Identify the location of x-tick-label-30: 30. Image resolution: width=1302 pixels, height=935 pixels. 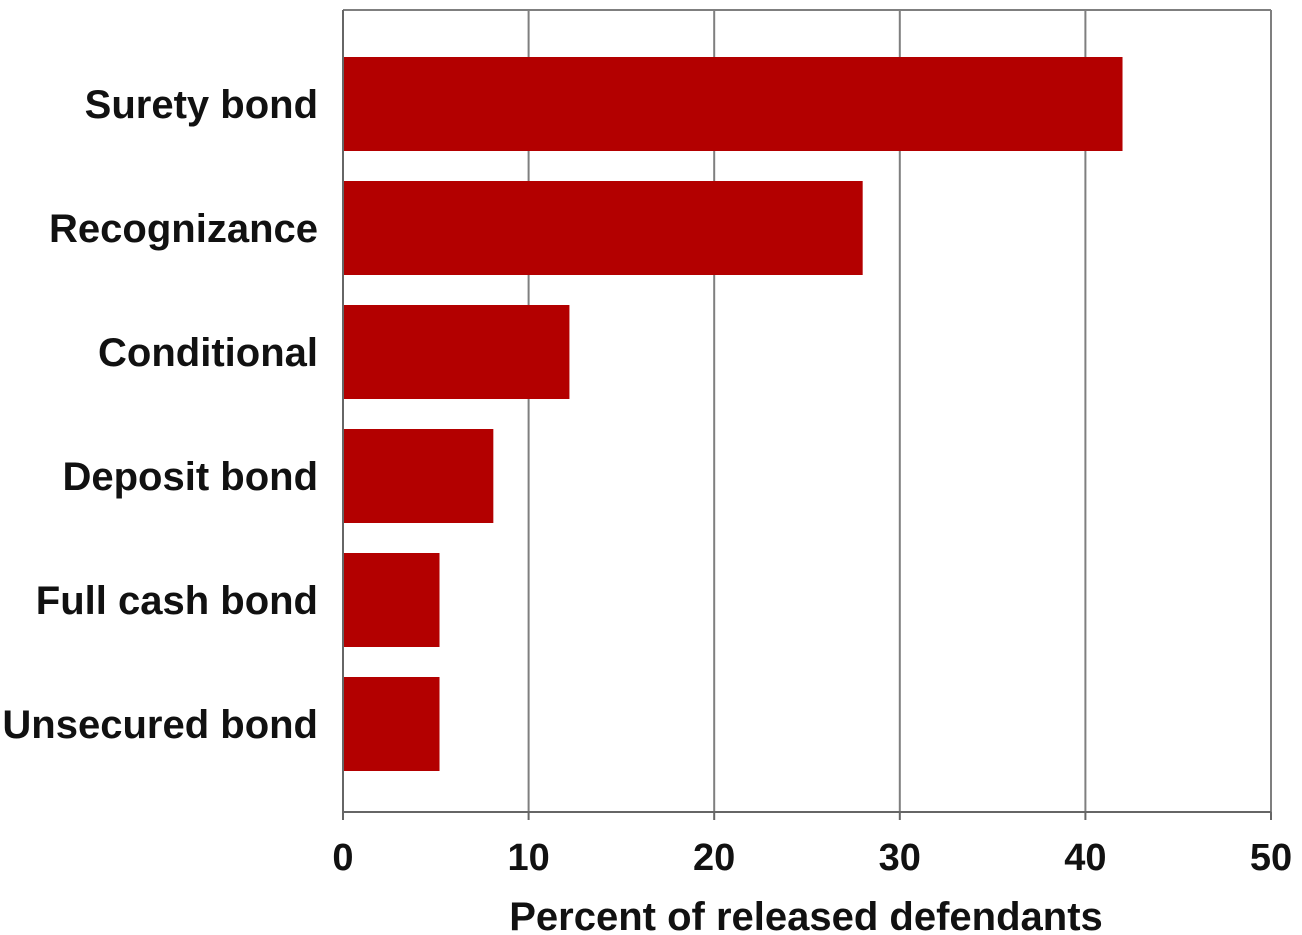
(900, 858).